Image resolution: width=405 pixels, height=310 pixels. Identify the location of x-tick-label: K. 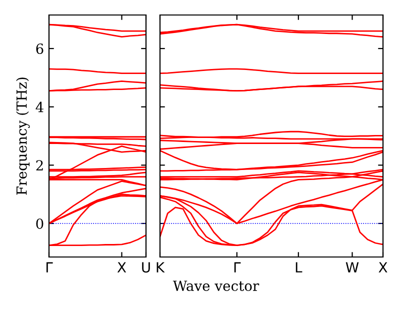
(160, 267).